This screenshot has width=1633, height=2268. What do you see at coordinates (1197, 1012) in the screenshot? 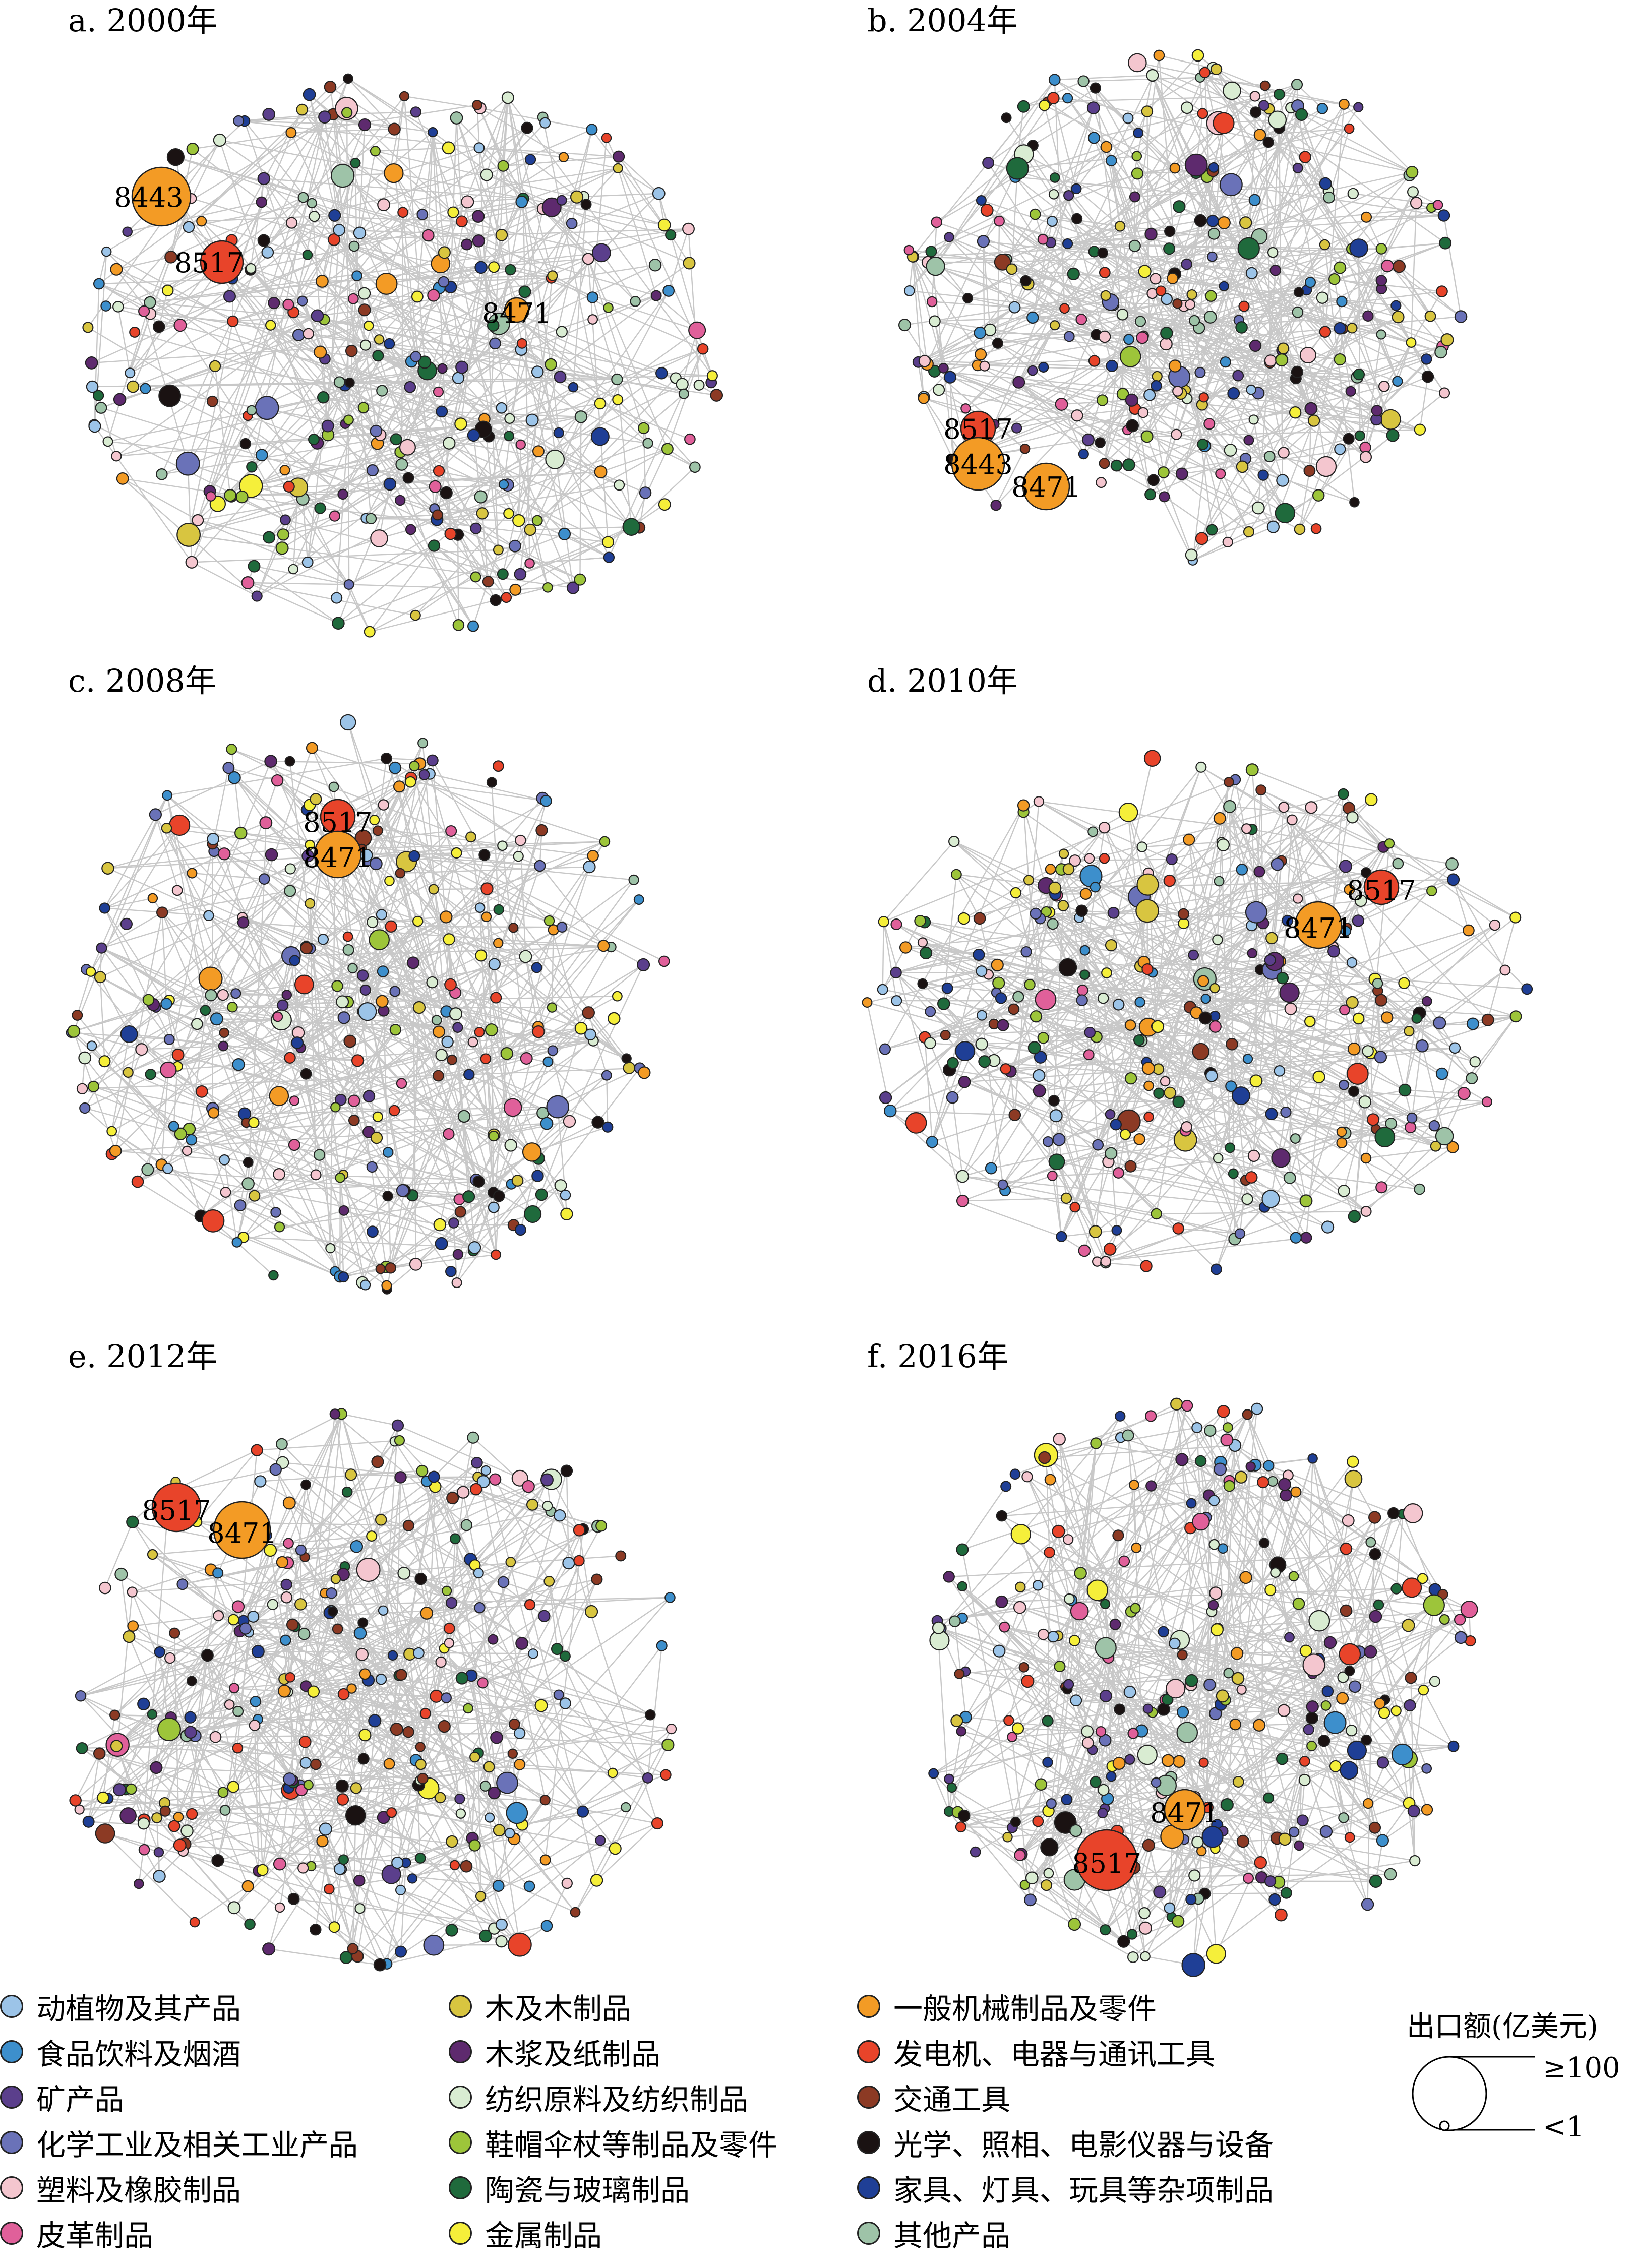
I see `network-nodes` at bounding box center [1197, 1012].